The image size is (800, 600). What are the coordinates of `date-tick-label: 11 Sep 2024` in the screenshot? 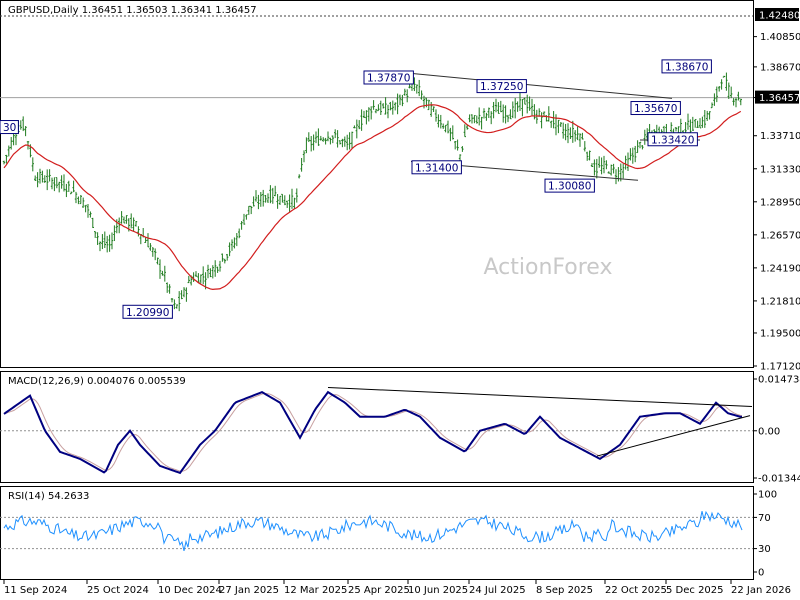 It's located at (35, 590).